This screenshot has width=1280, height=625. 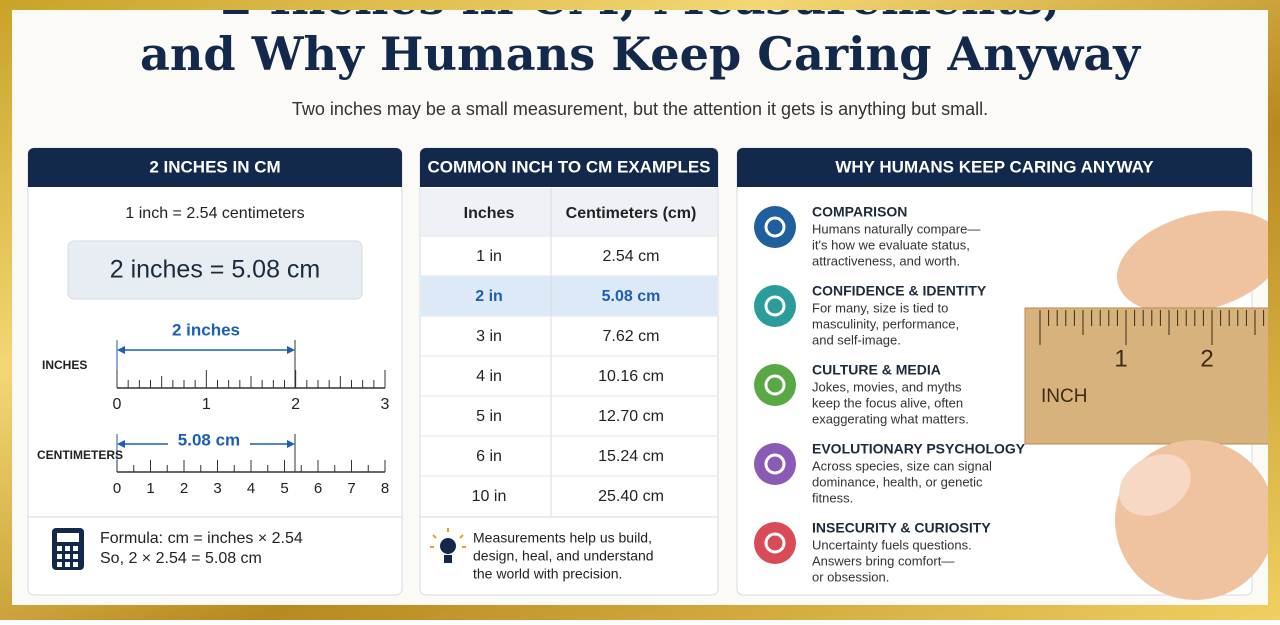 What do you see at coordinates (859, 212) in the screenshot?
I see `item-heading: COMPARISON` at bounding box center [859, 212].